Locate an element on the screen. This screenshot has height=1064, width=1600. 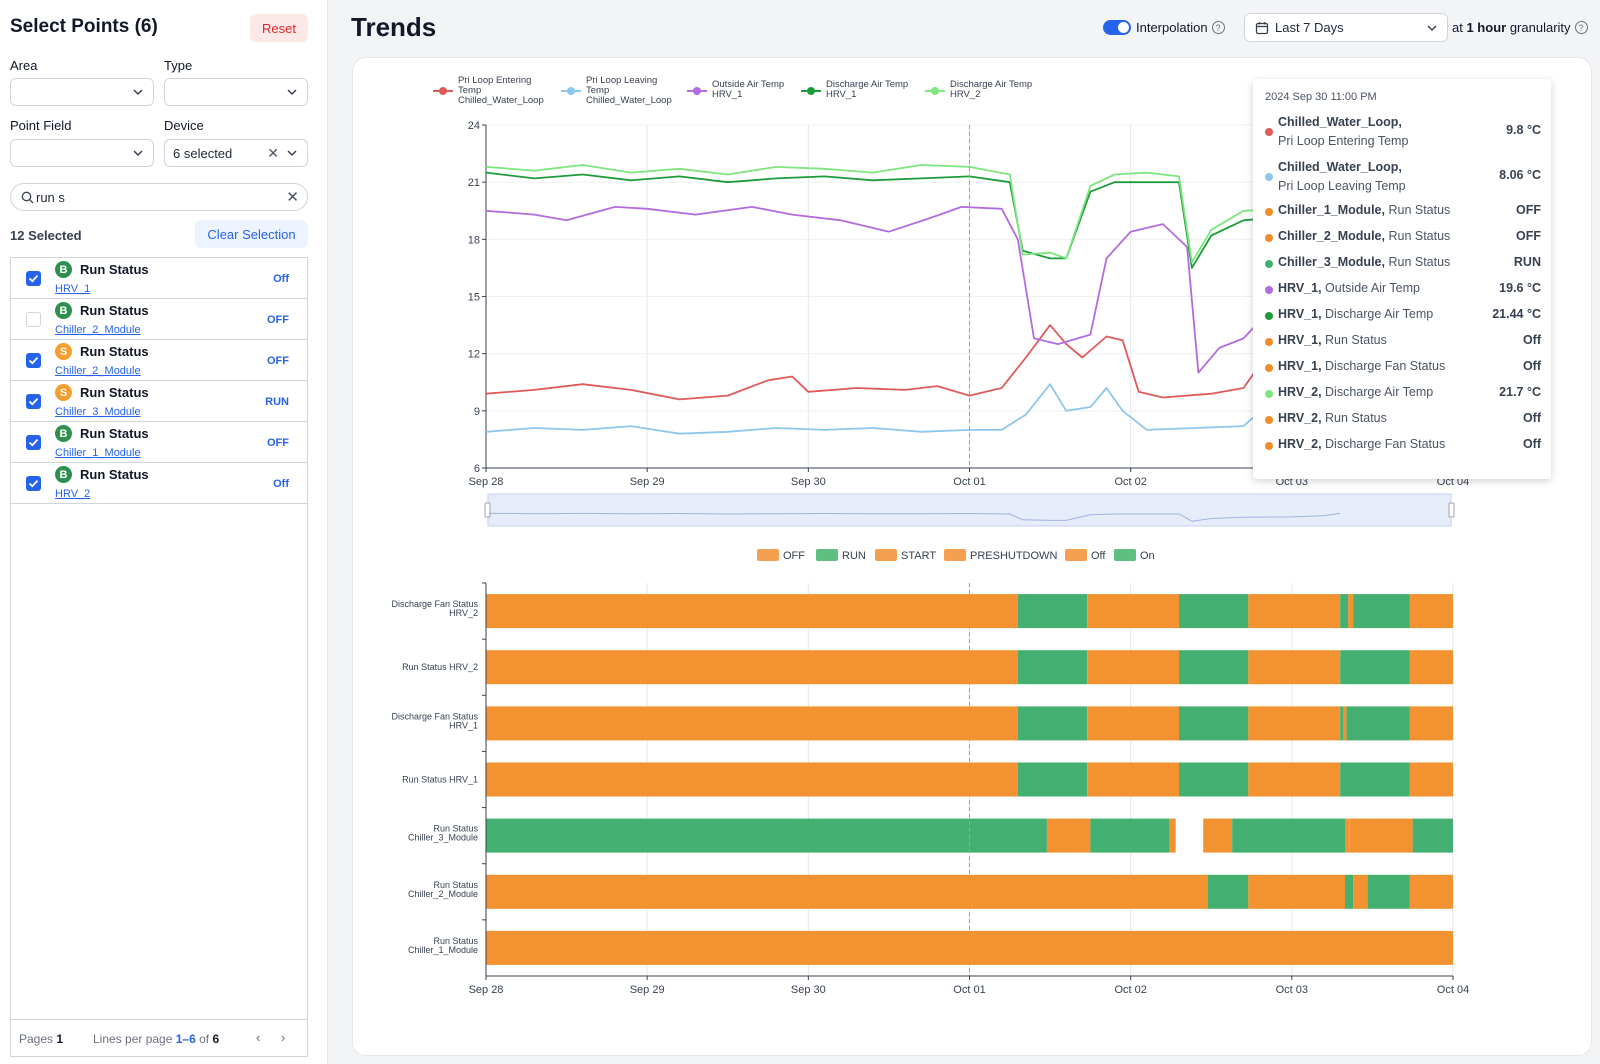
interpolation-toggle is located at coordinates (1117, 27).